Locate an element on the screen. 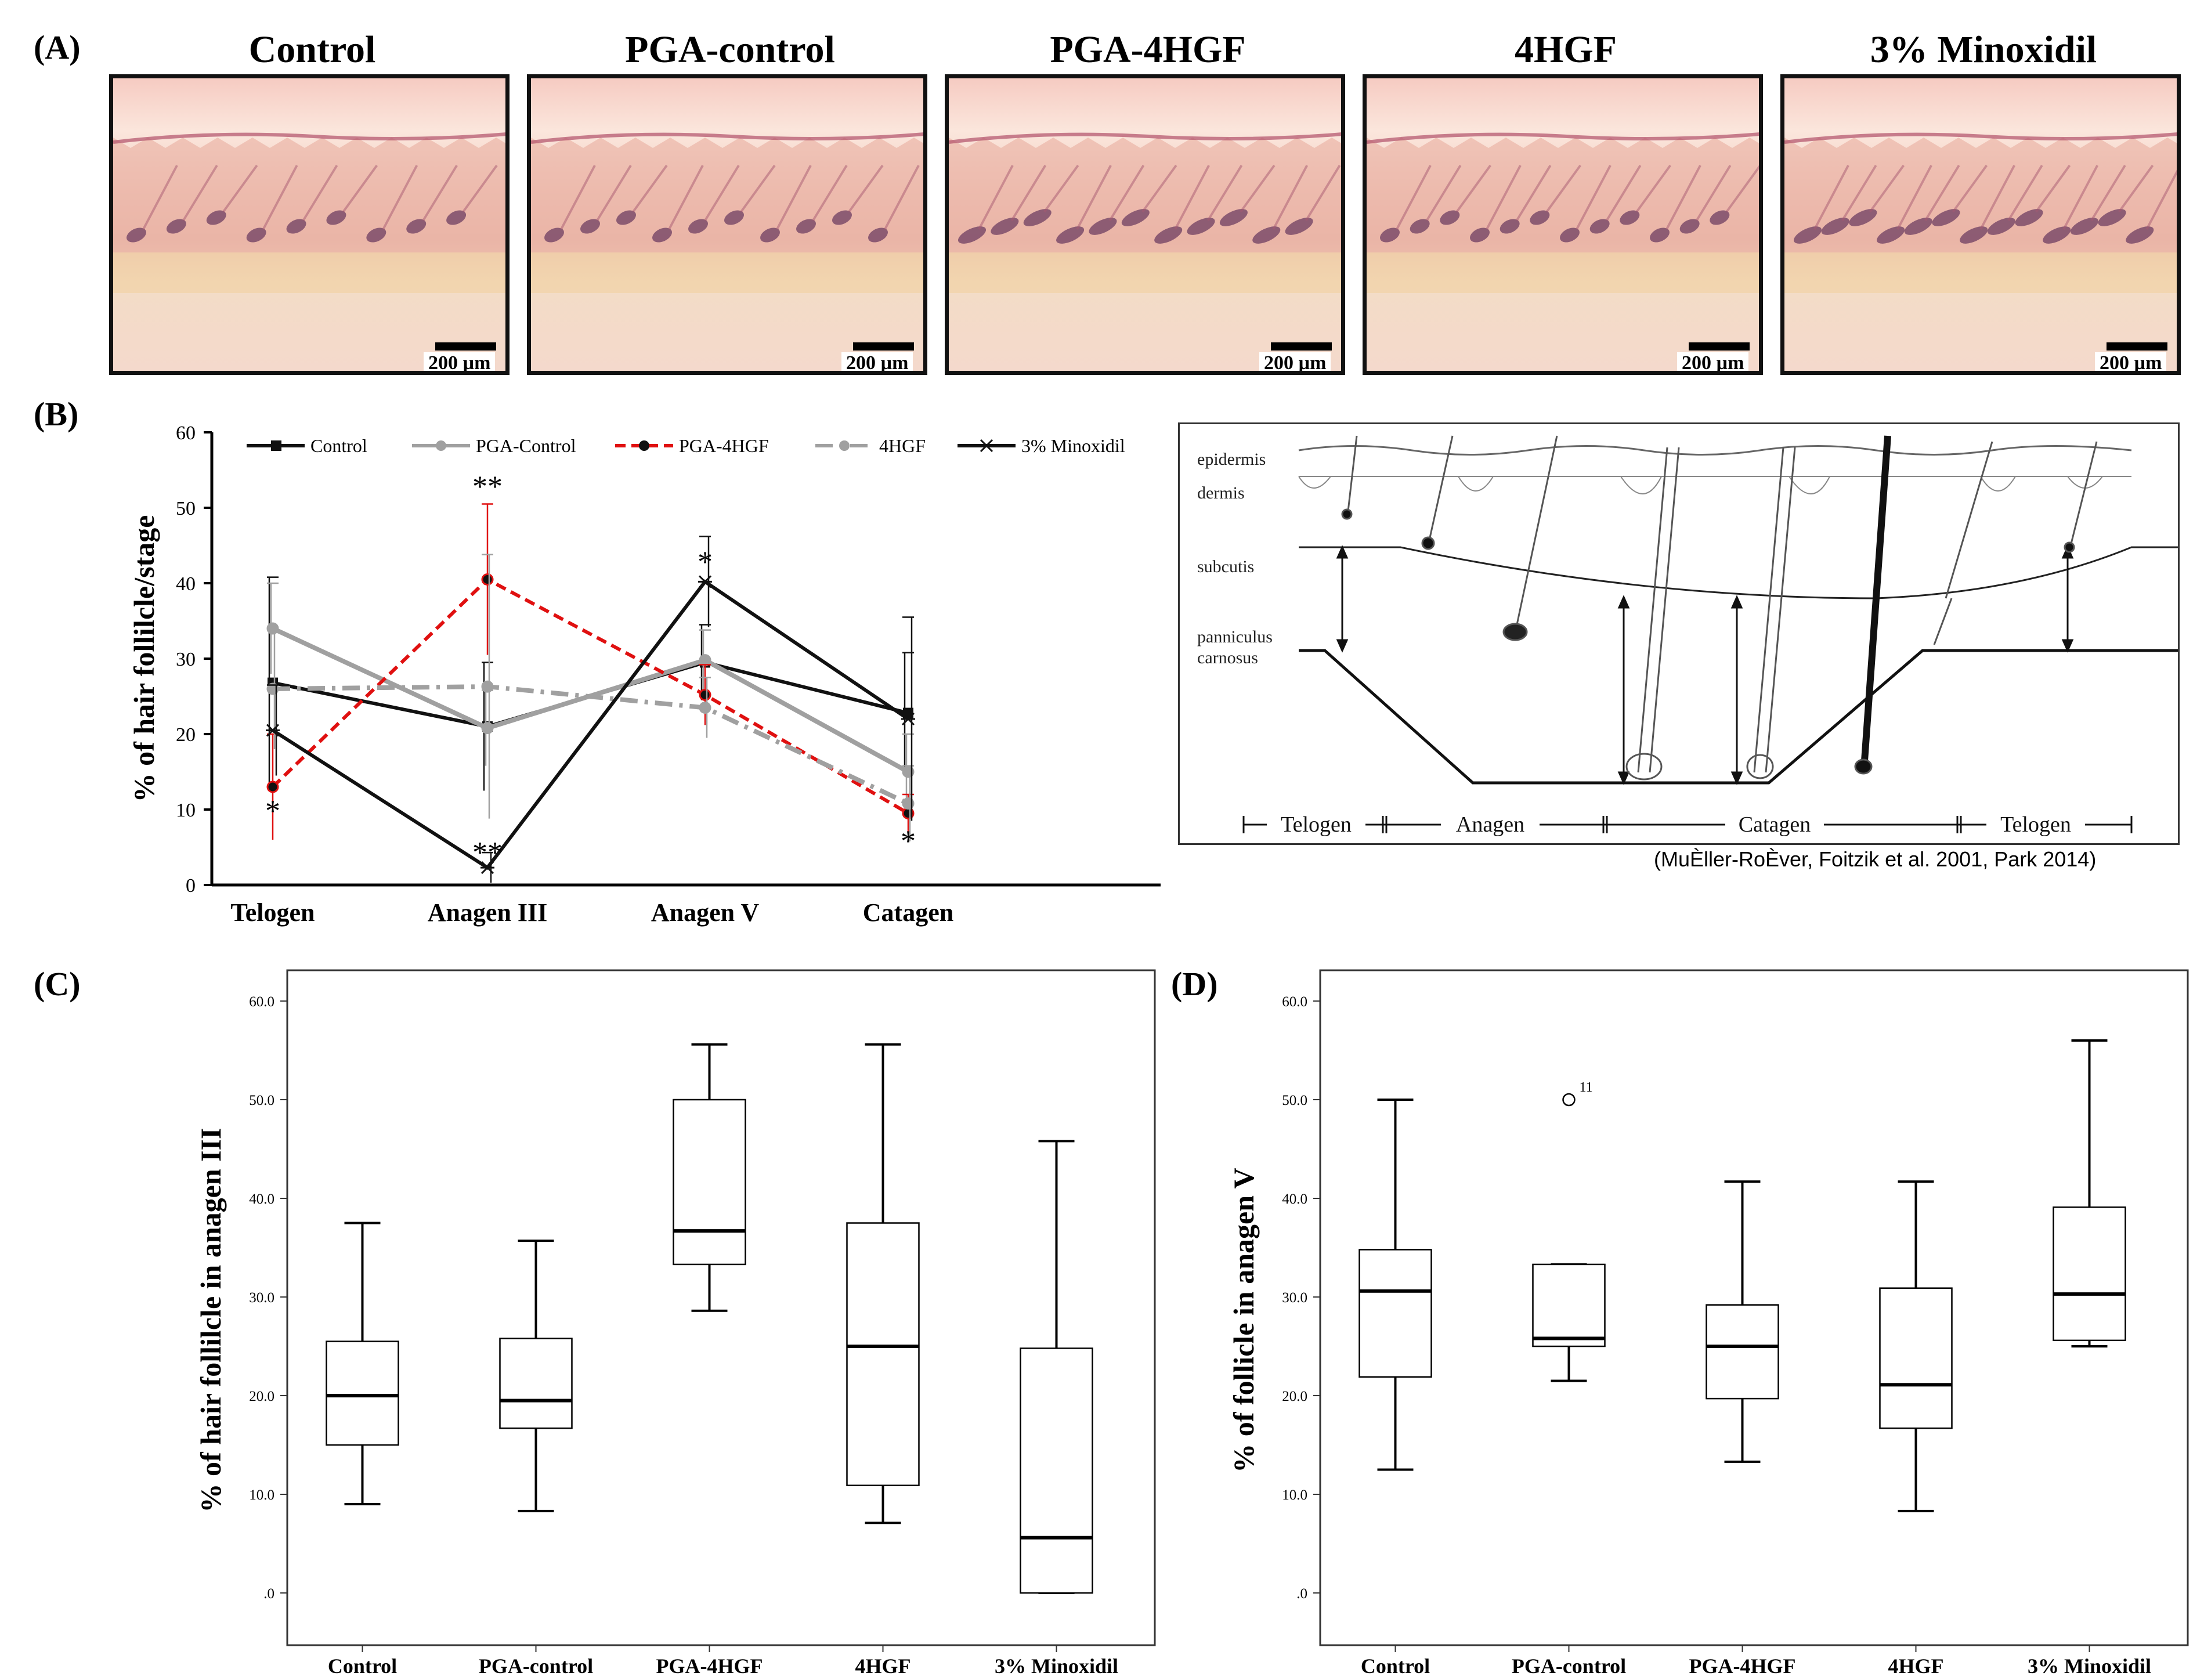 The height and width of the screenshot is (1680, 2204). legend-label: 4HGF is located at coordinates (902, 445).